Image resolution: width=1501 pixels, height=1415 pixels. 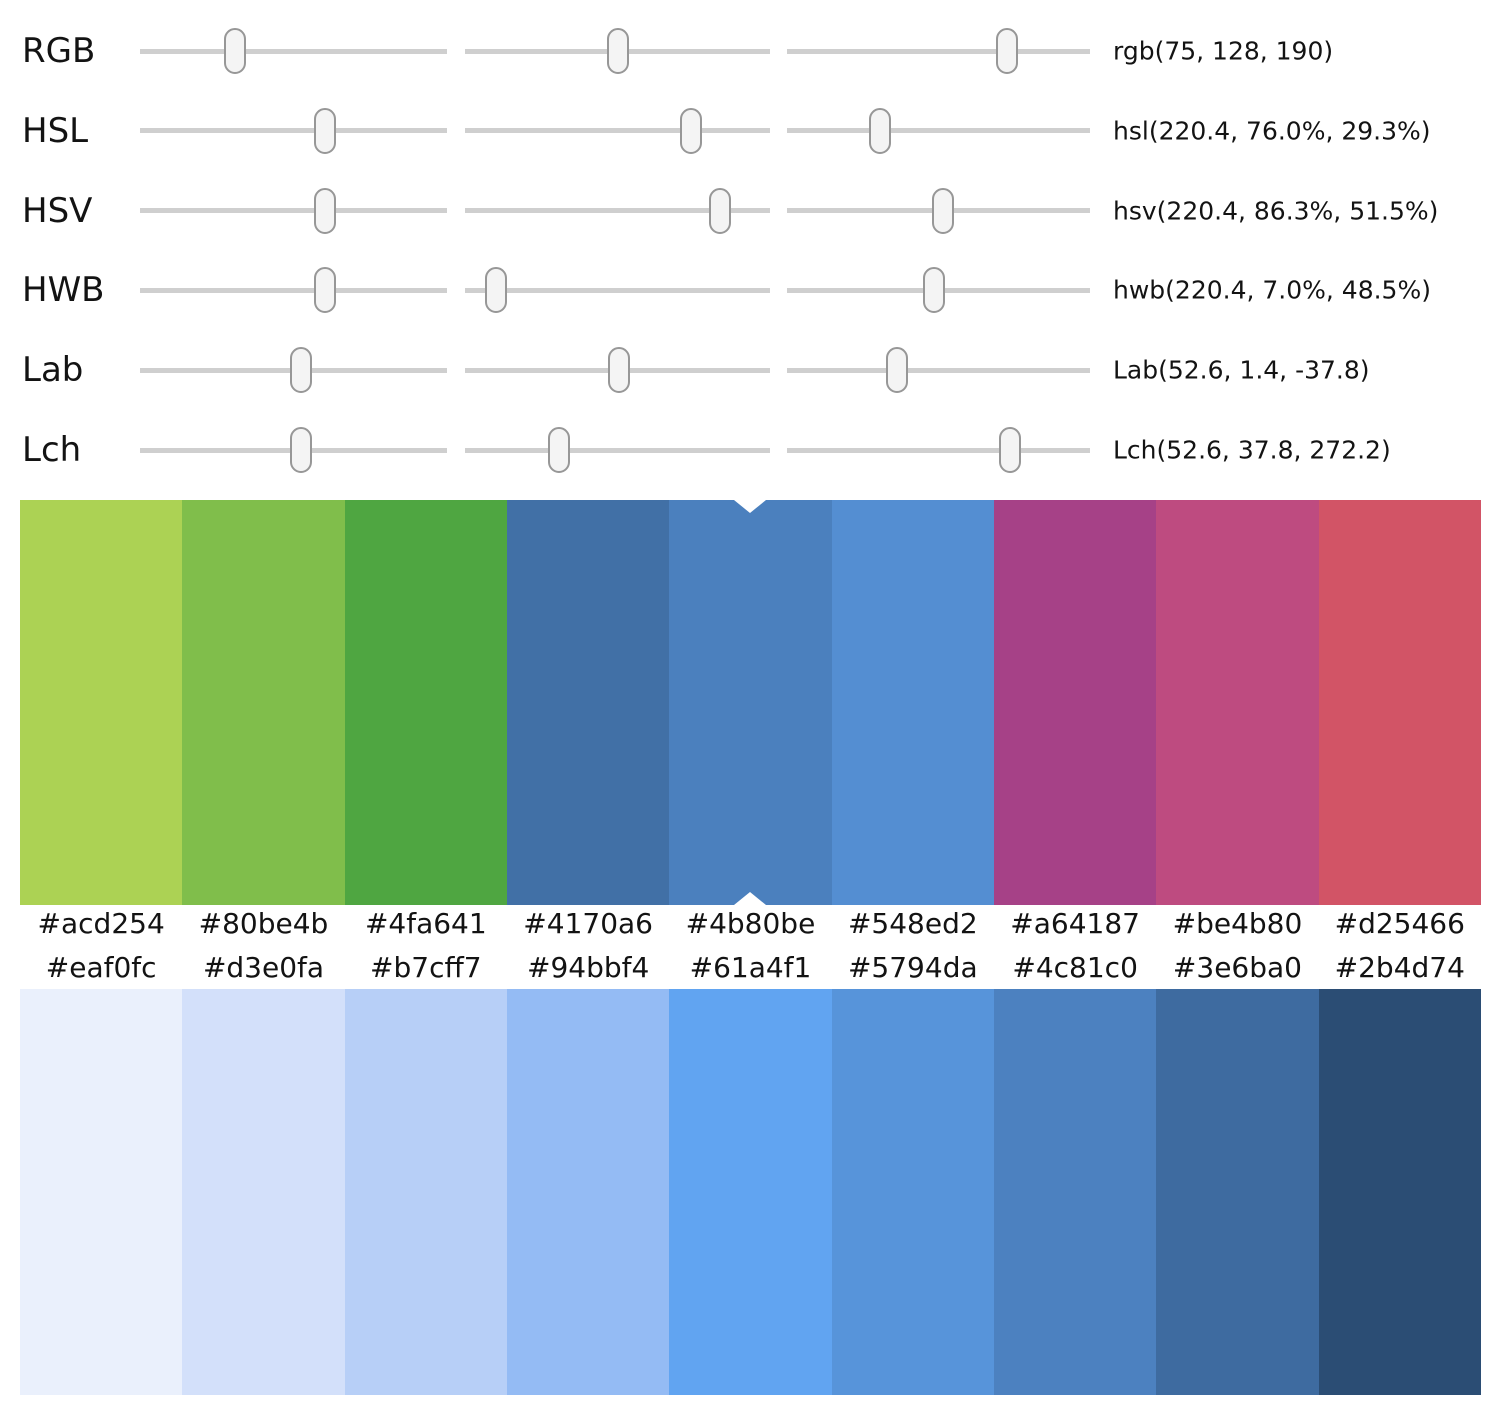 I want to click on hex-code-label: #eaf0fc, so click(x=101, y=967).